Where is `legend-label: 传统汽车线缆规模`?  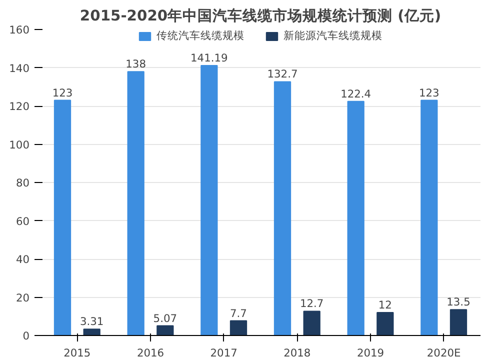
legend-label: 传统汽车线缆规模 is located at coordinates (200, 36).